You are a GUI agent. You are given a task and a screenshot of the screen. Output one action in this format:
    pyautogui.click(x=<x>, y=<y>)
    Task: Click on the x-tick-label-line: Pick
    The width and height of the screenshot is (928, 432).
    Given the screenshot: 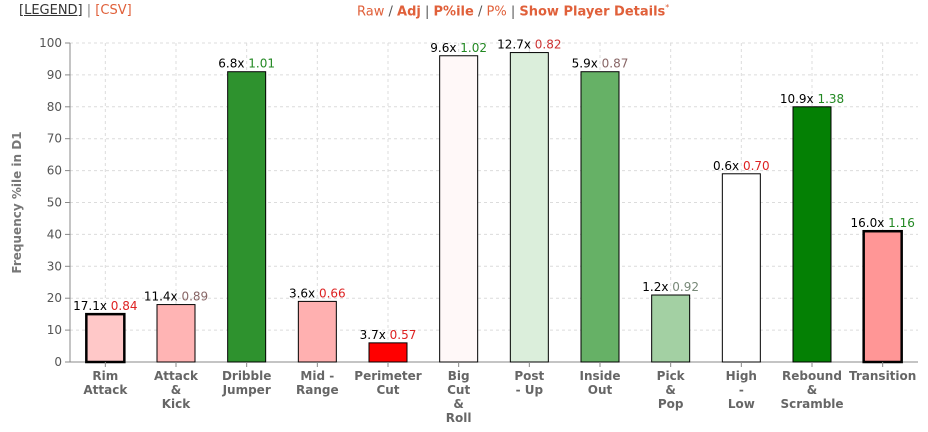 What is the action you would take?
    pyautogui.click(x=671, y=376)
    